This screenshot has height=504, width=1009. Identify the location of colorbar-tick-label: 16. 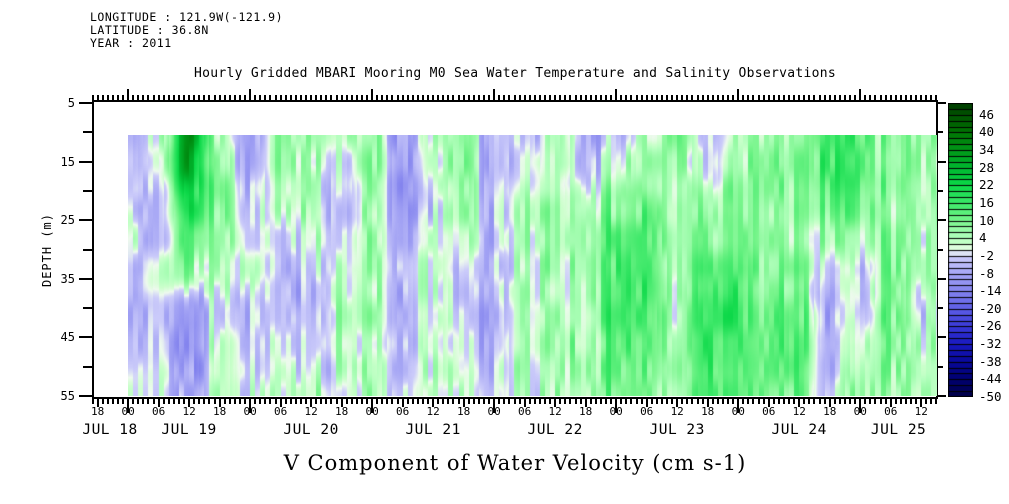
(987, 202).